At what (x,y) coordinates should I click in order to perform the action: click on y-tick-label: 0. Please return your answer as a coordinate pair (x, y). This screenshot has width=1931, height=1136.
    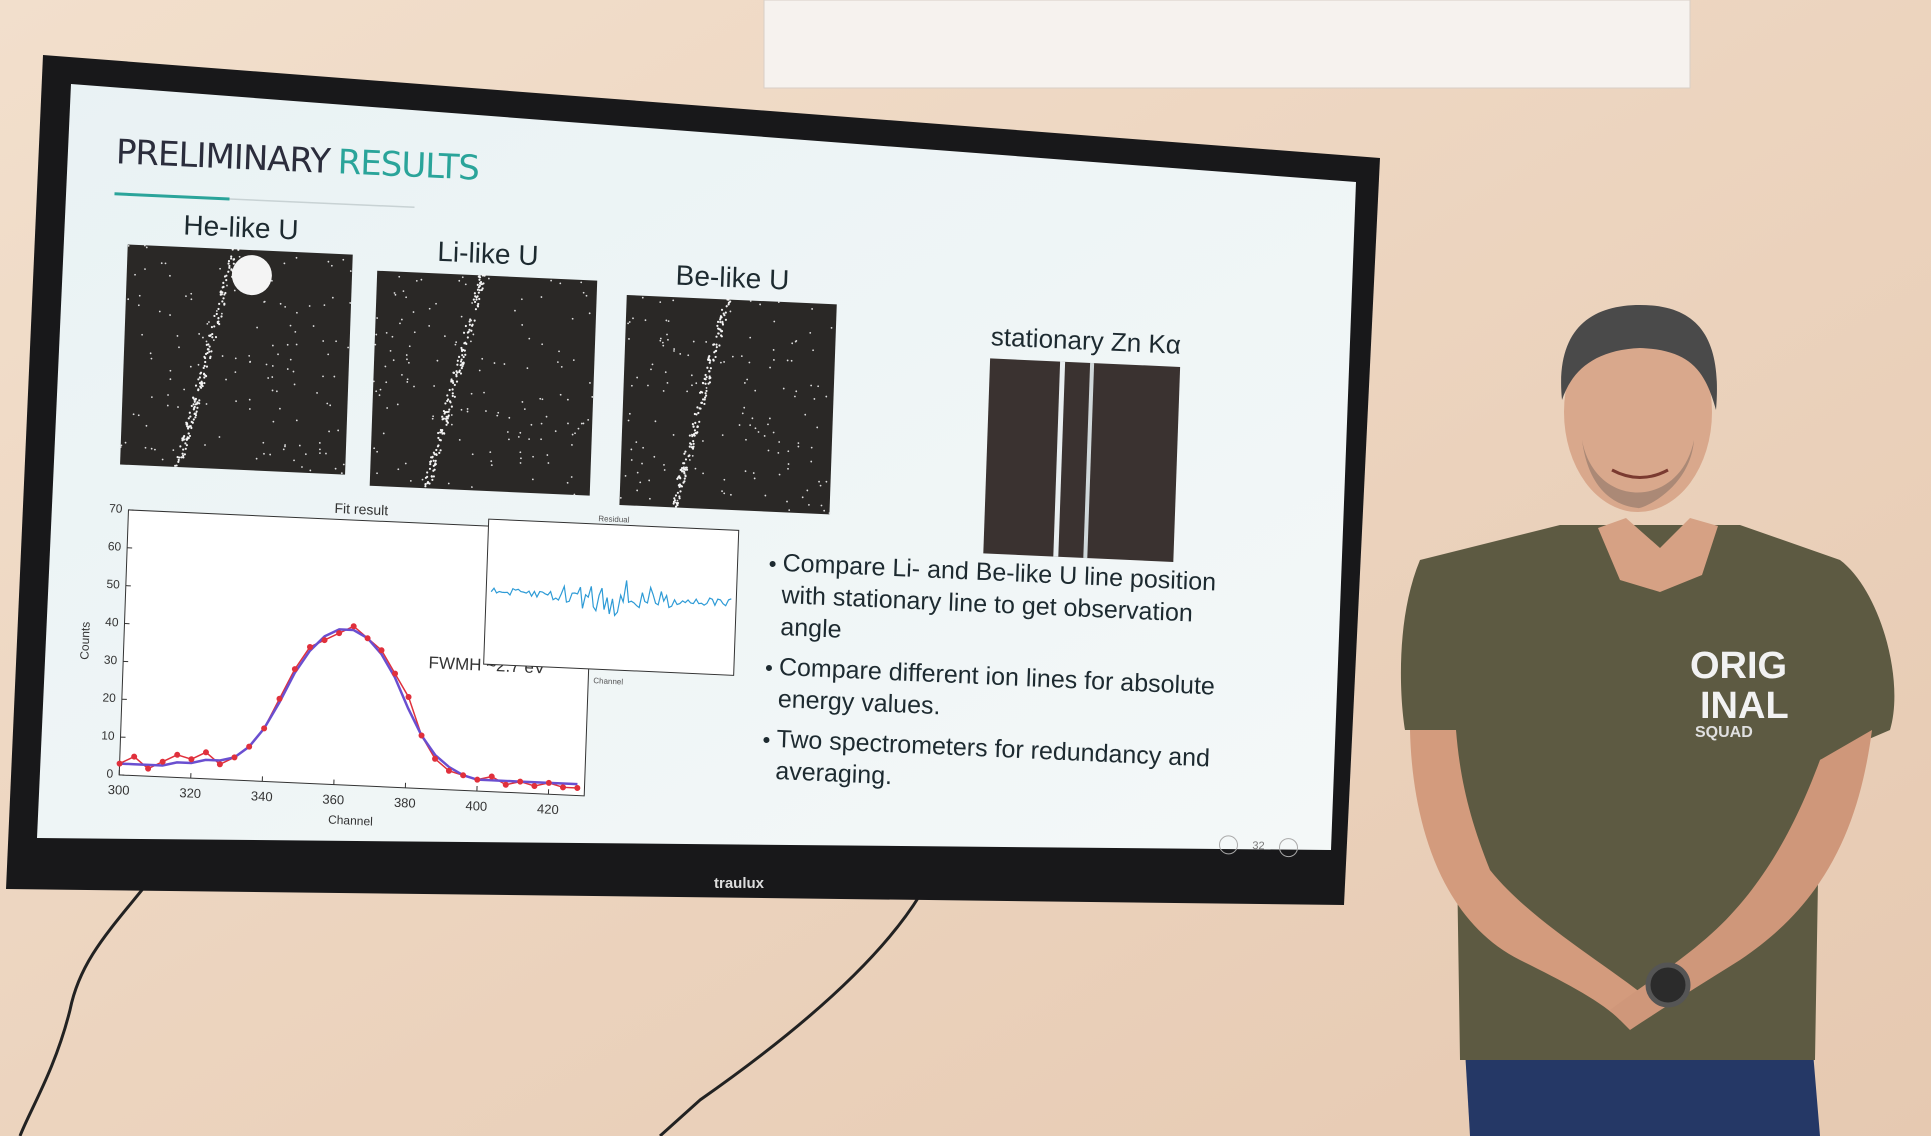
    Looking at the image, I should click on (109, 774).